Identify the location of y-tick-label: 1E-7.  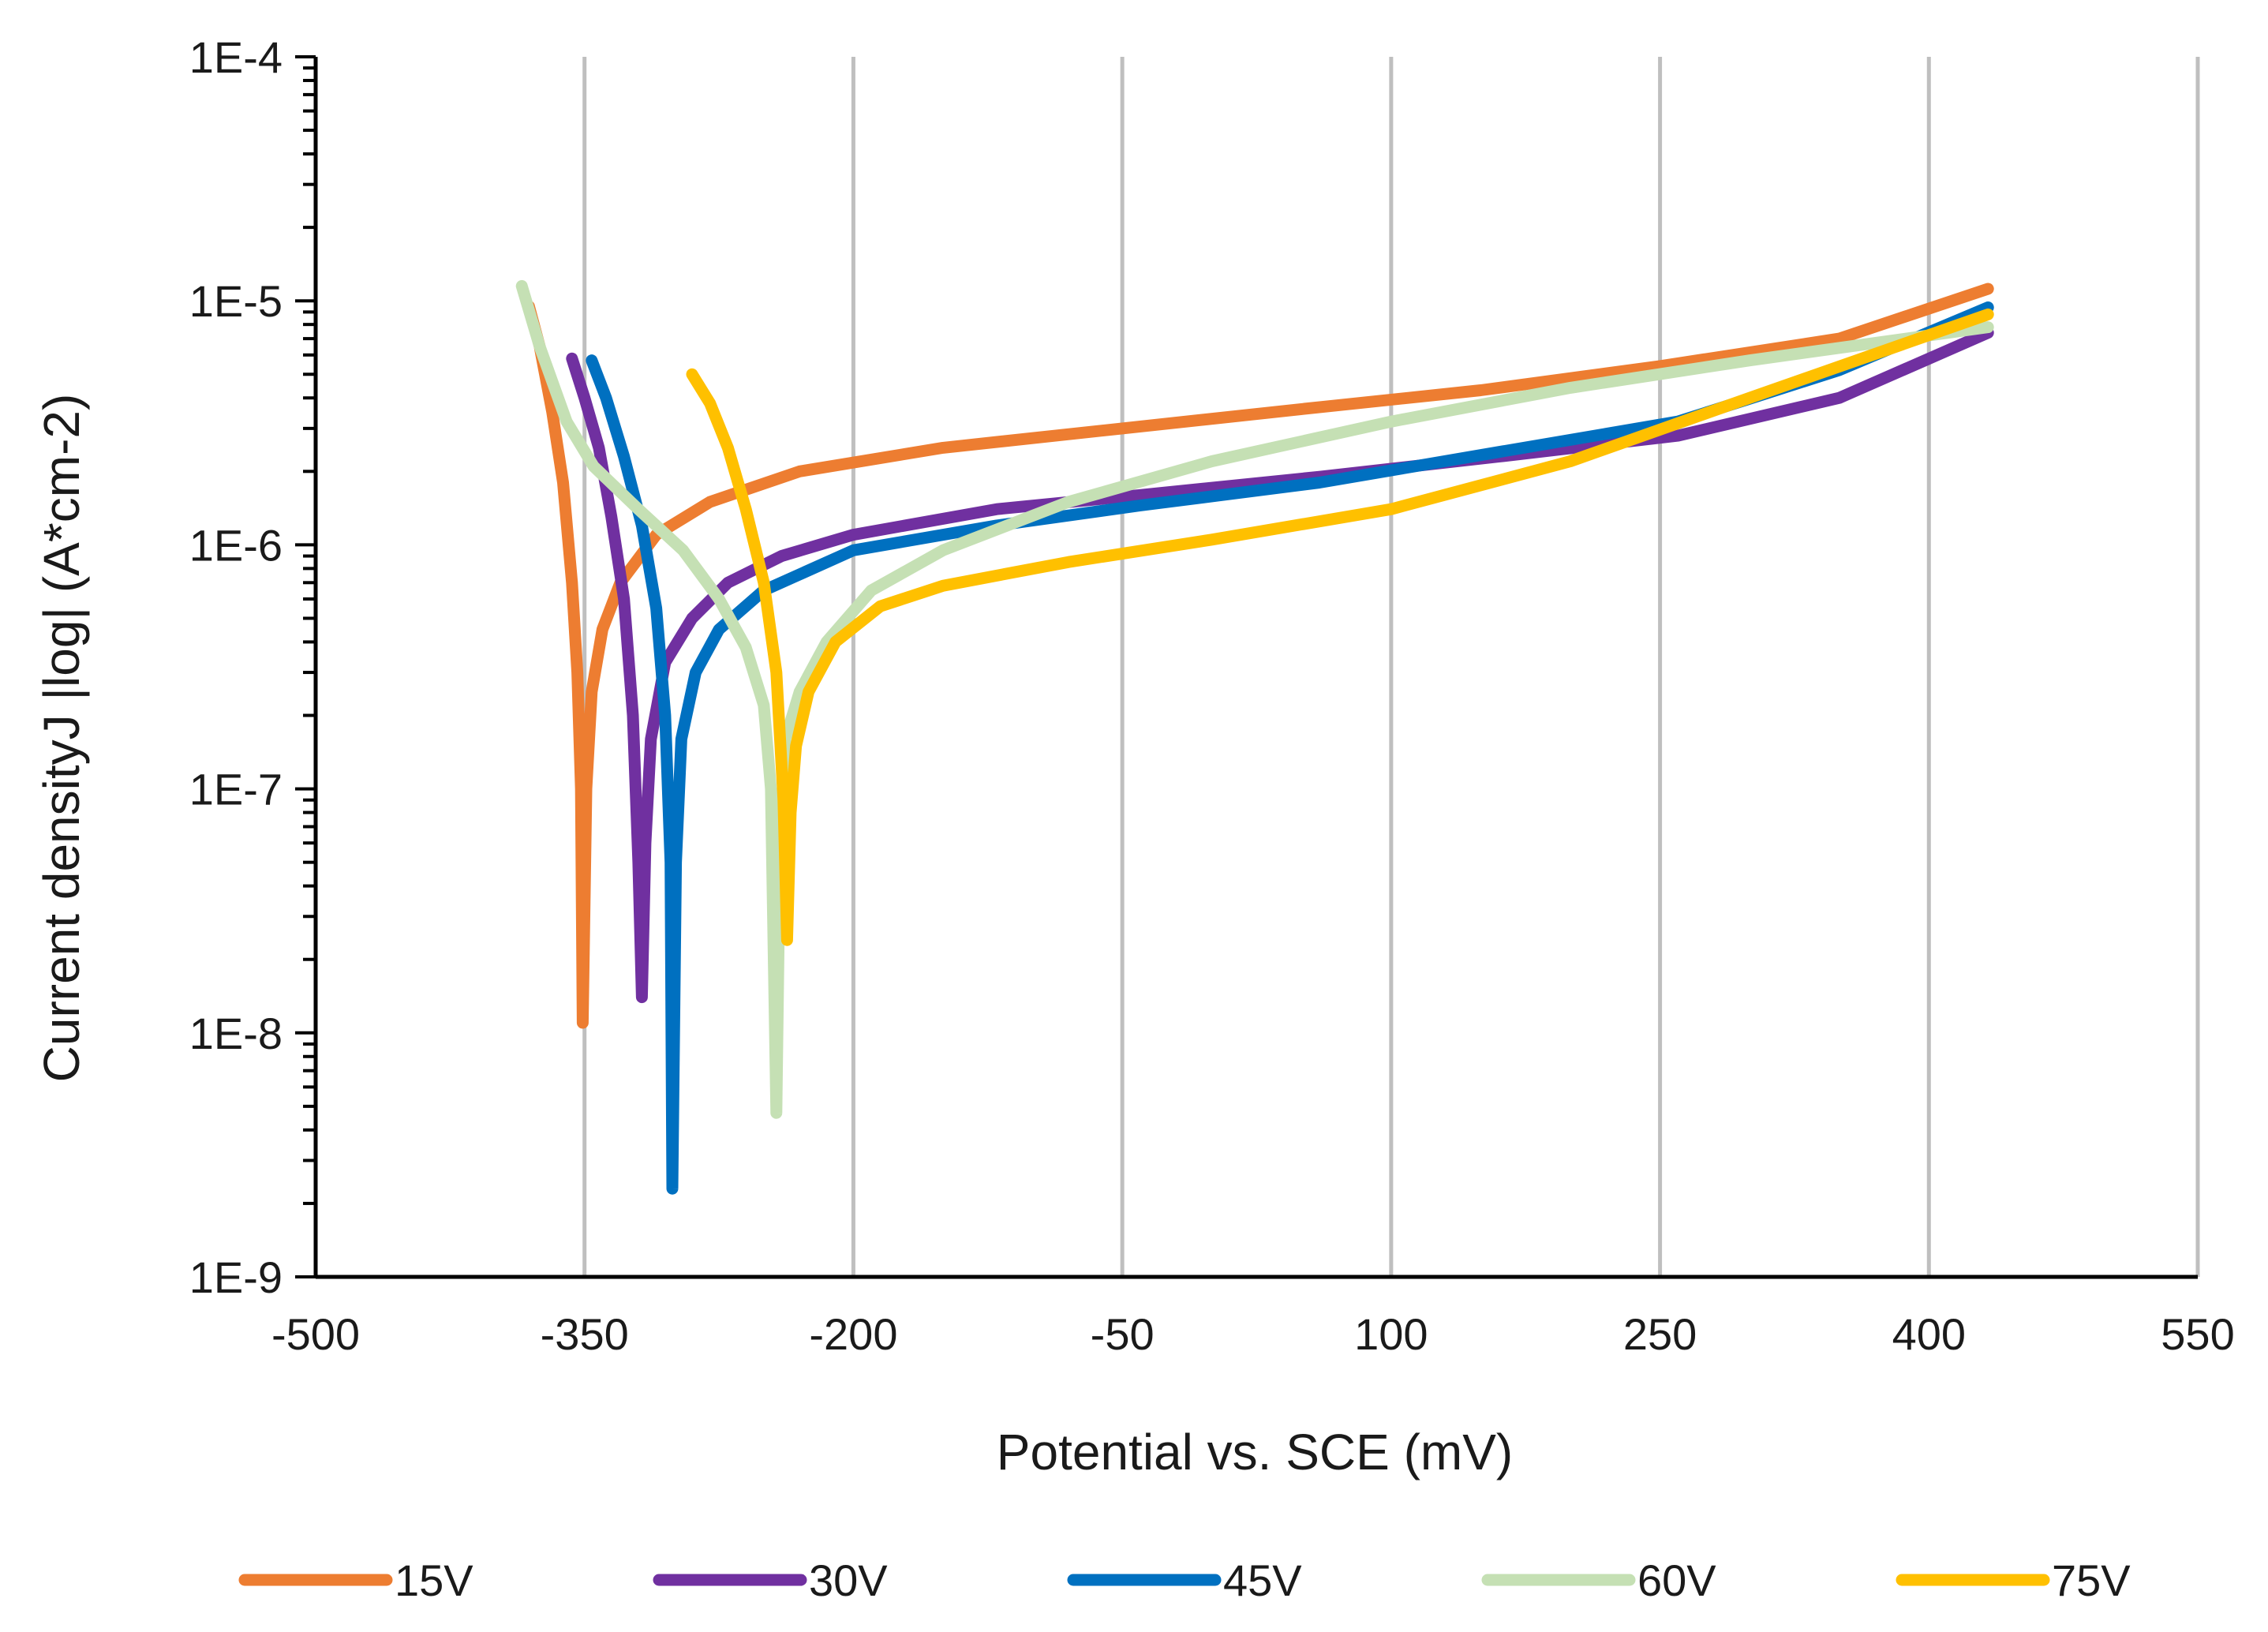
(236, 789).